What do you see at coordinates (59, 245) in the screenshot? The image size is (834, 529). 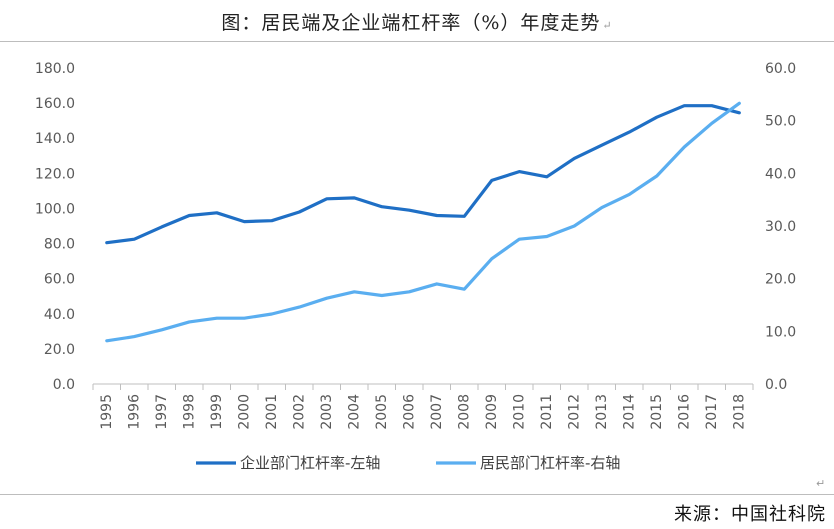 I see `y-left-tick-label: 80.0` at bounding box center [59, 245].